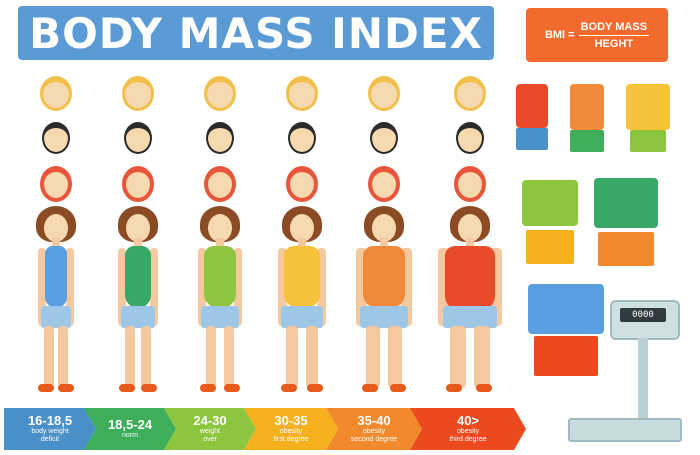 The height and width of the screenshot is (455, 700). I want to click on bmi-range: 24-30, so click(210, 420).